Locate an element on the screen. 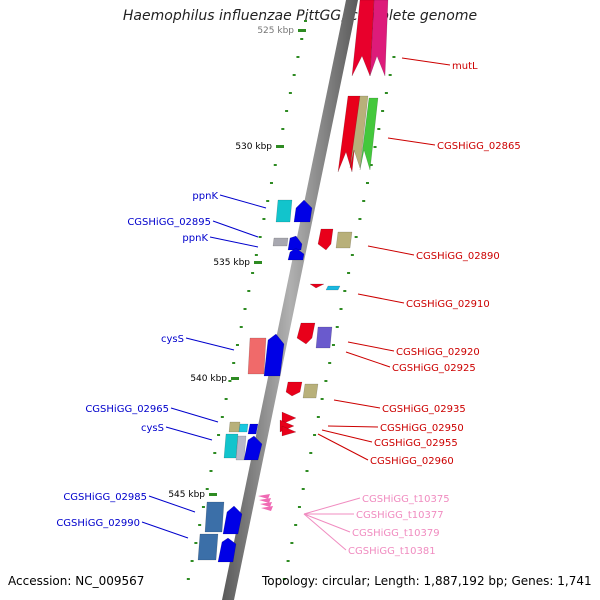  reverse-gene-label: CGSHiGG_02920 is located at coordinates (438, 352).